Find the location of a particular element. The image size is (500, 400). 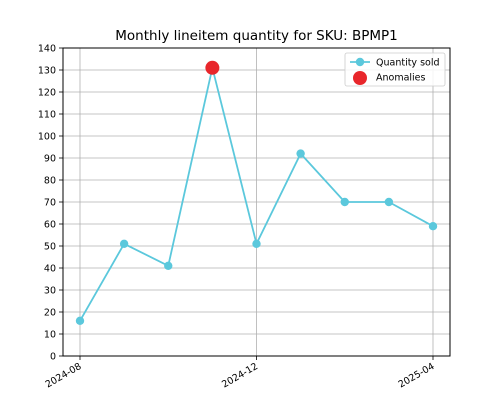

y-tick-label: 70 is located at coordinates (50, 203).